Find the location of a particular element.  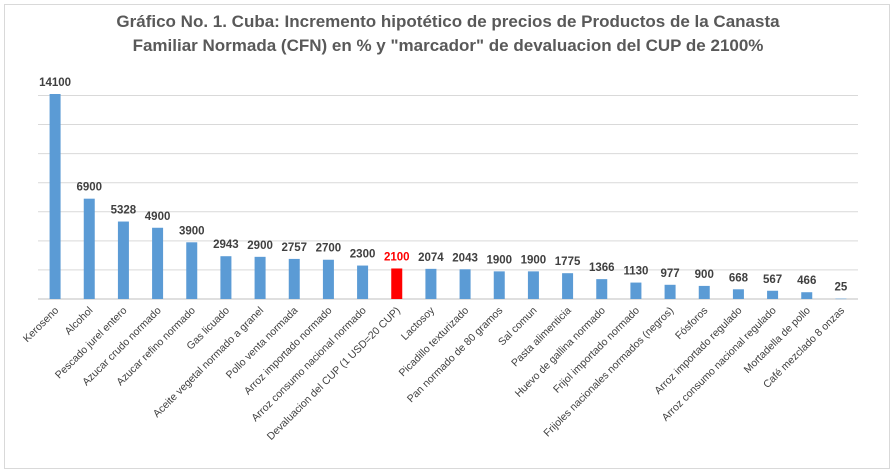

x-tick-label-1: Keroseno is located at coordinates (41, 325).